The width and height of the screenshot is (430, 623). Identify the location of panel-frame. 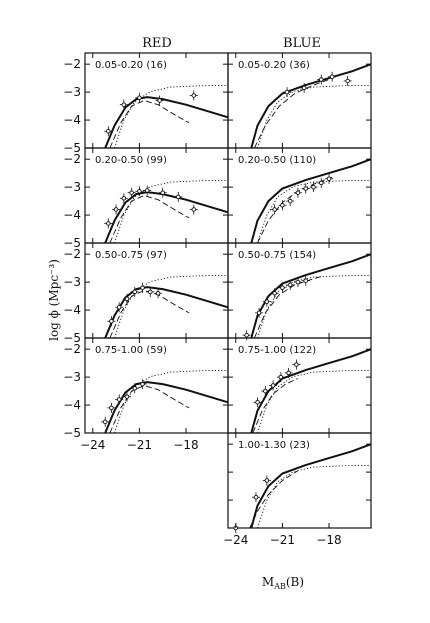
(299, 480).